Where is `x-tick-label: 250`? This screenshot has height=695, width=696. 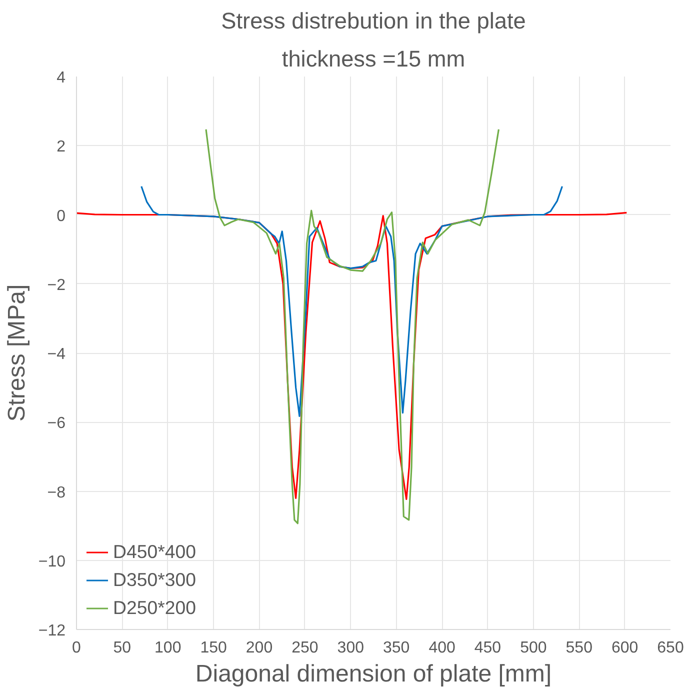
x-tick-label: 250 is located at coordinates (305, 648).